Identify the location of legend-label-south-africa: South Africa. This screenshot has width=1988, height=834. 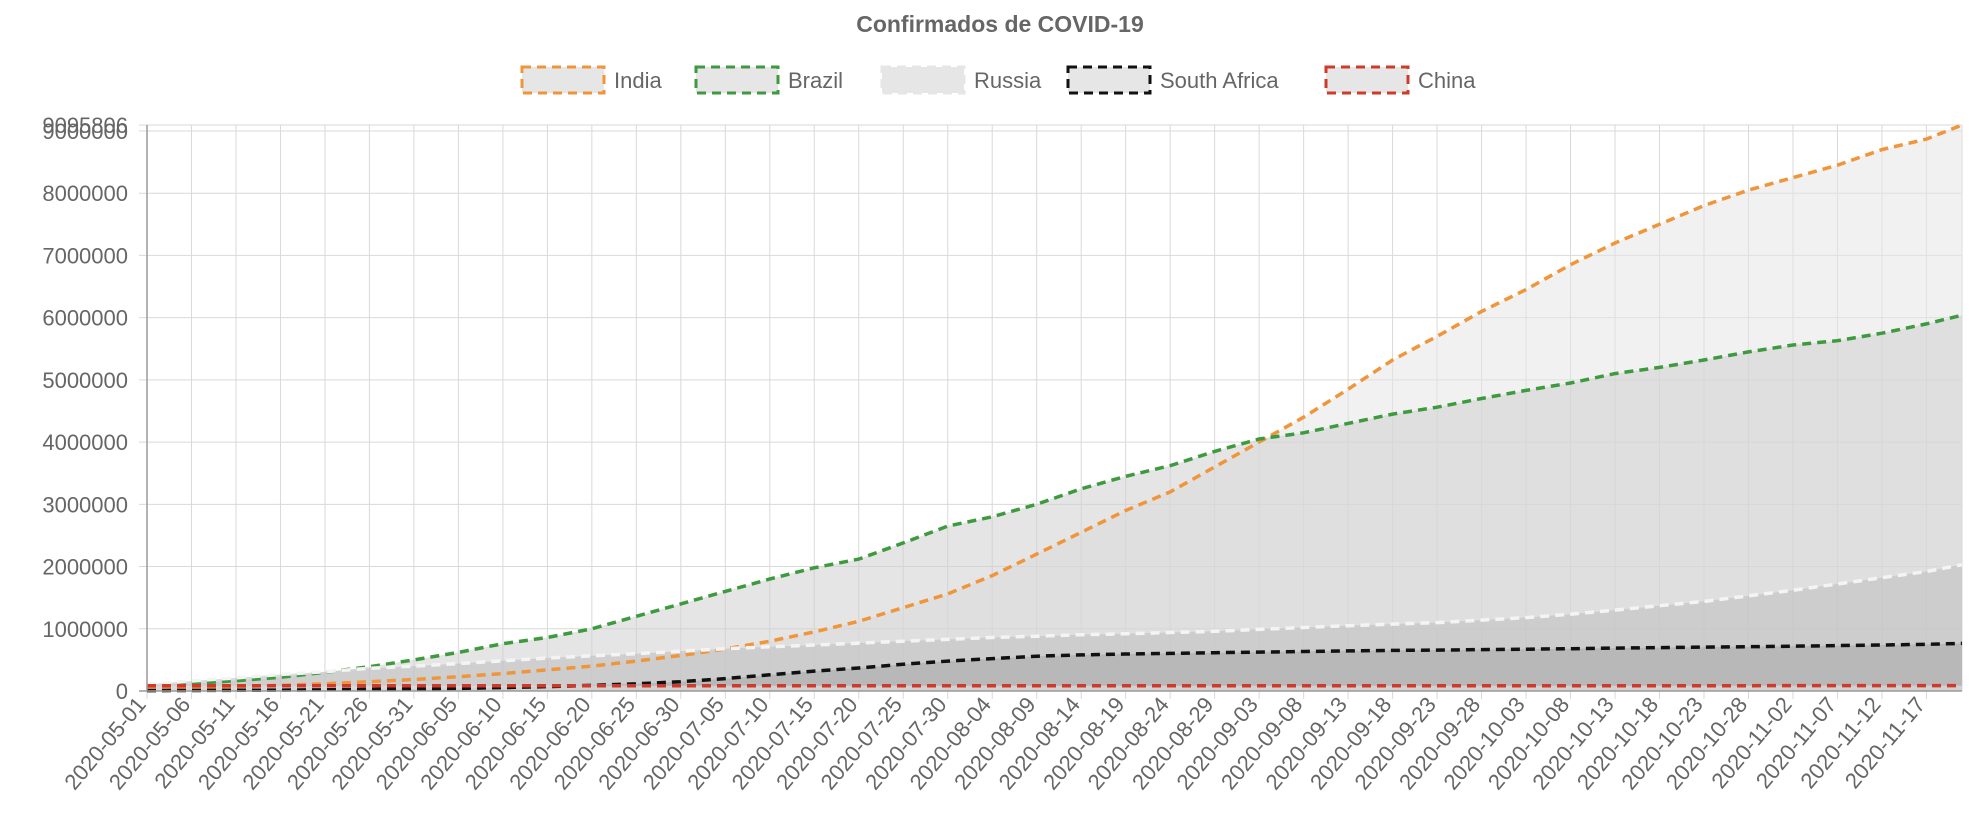
(1219, 80).